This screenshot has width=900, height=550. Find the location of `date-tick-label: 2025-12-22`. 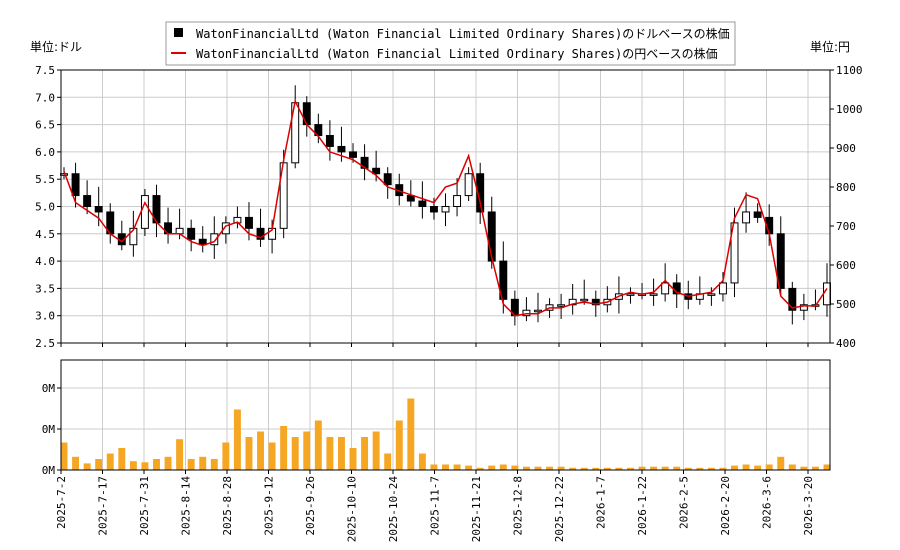

date-tick-label: 2025-12-22 is located at coordinates (559, 509).